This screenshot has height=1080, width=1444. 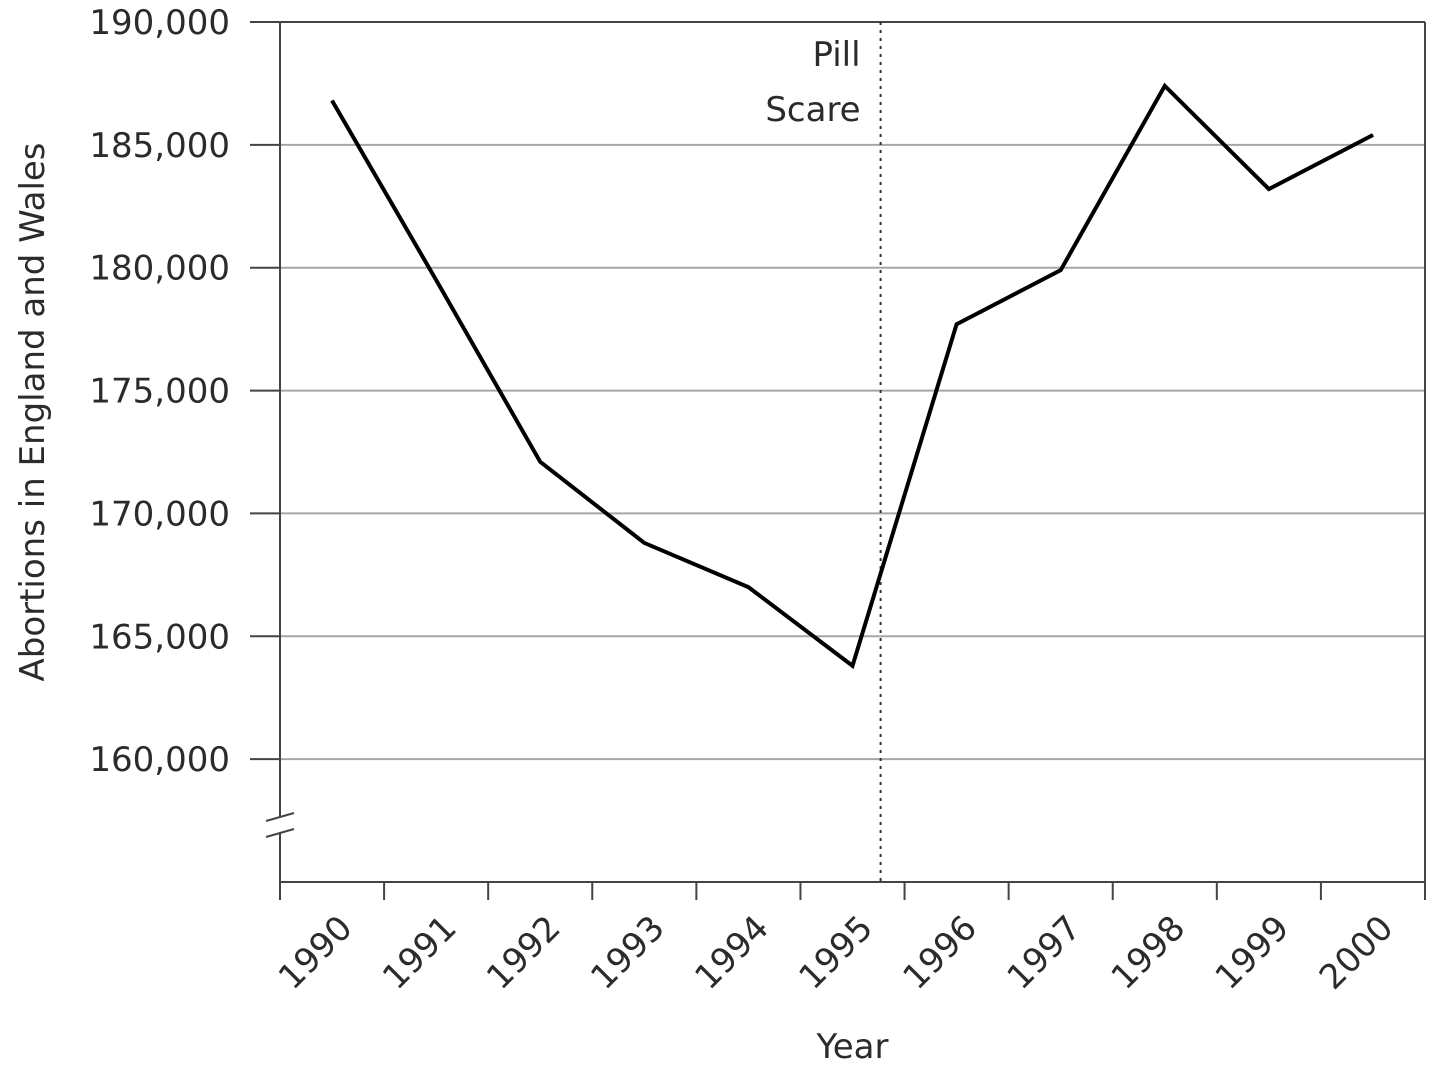 What do you see at coordinates (33, 411) in the screenshot?
I see `y-axis-title: Abortions in England and Wales` at bounding box center [33, 411].